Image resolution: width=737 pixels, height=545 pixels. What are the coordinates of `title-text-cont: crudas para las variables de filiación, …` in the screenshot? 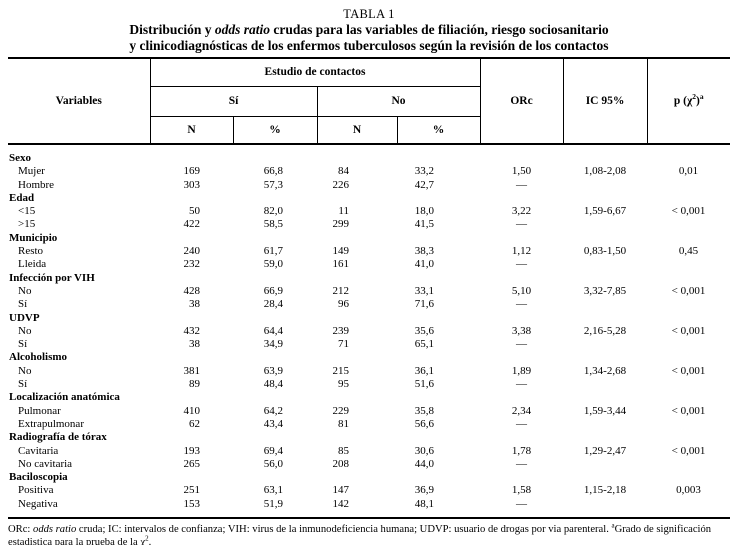 It's located at (439, 29).